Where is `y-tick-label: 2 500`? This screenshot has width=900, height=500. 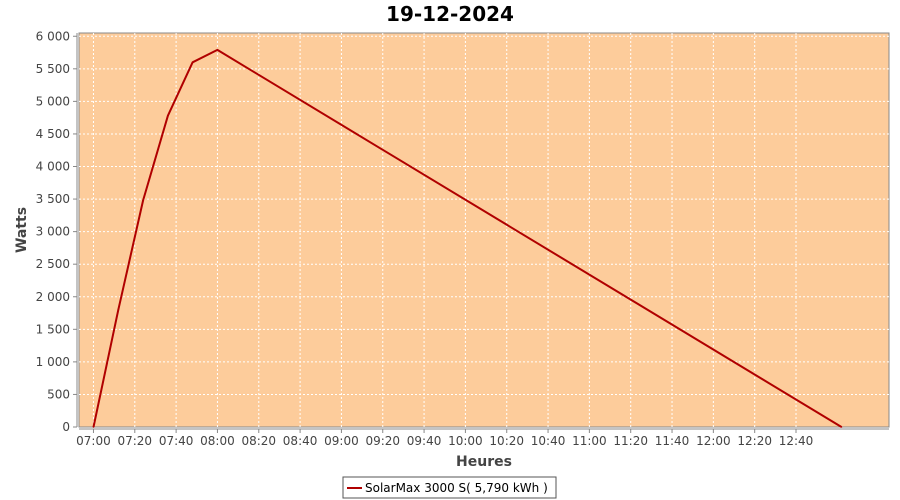
y-tick-label: 2 500 is located at coordinates (53, 264).